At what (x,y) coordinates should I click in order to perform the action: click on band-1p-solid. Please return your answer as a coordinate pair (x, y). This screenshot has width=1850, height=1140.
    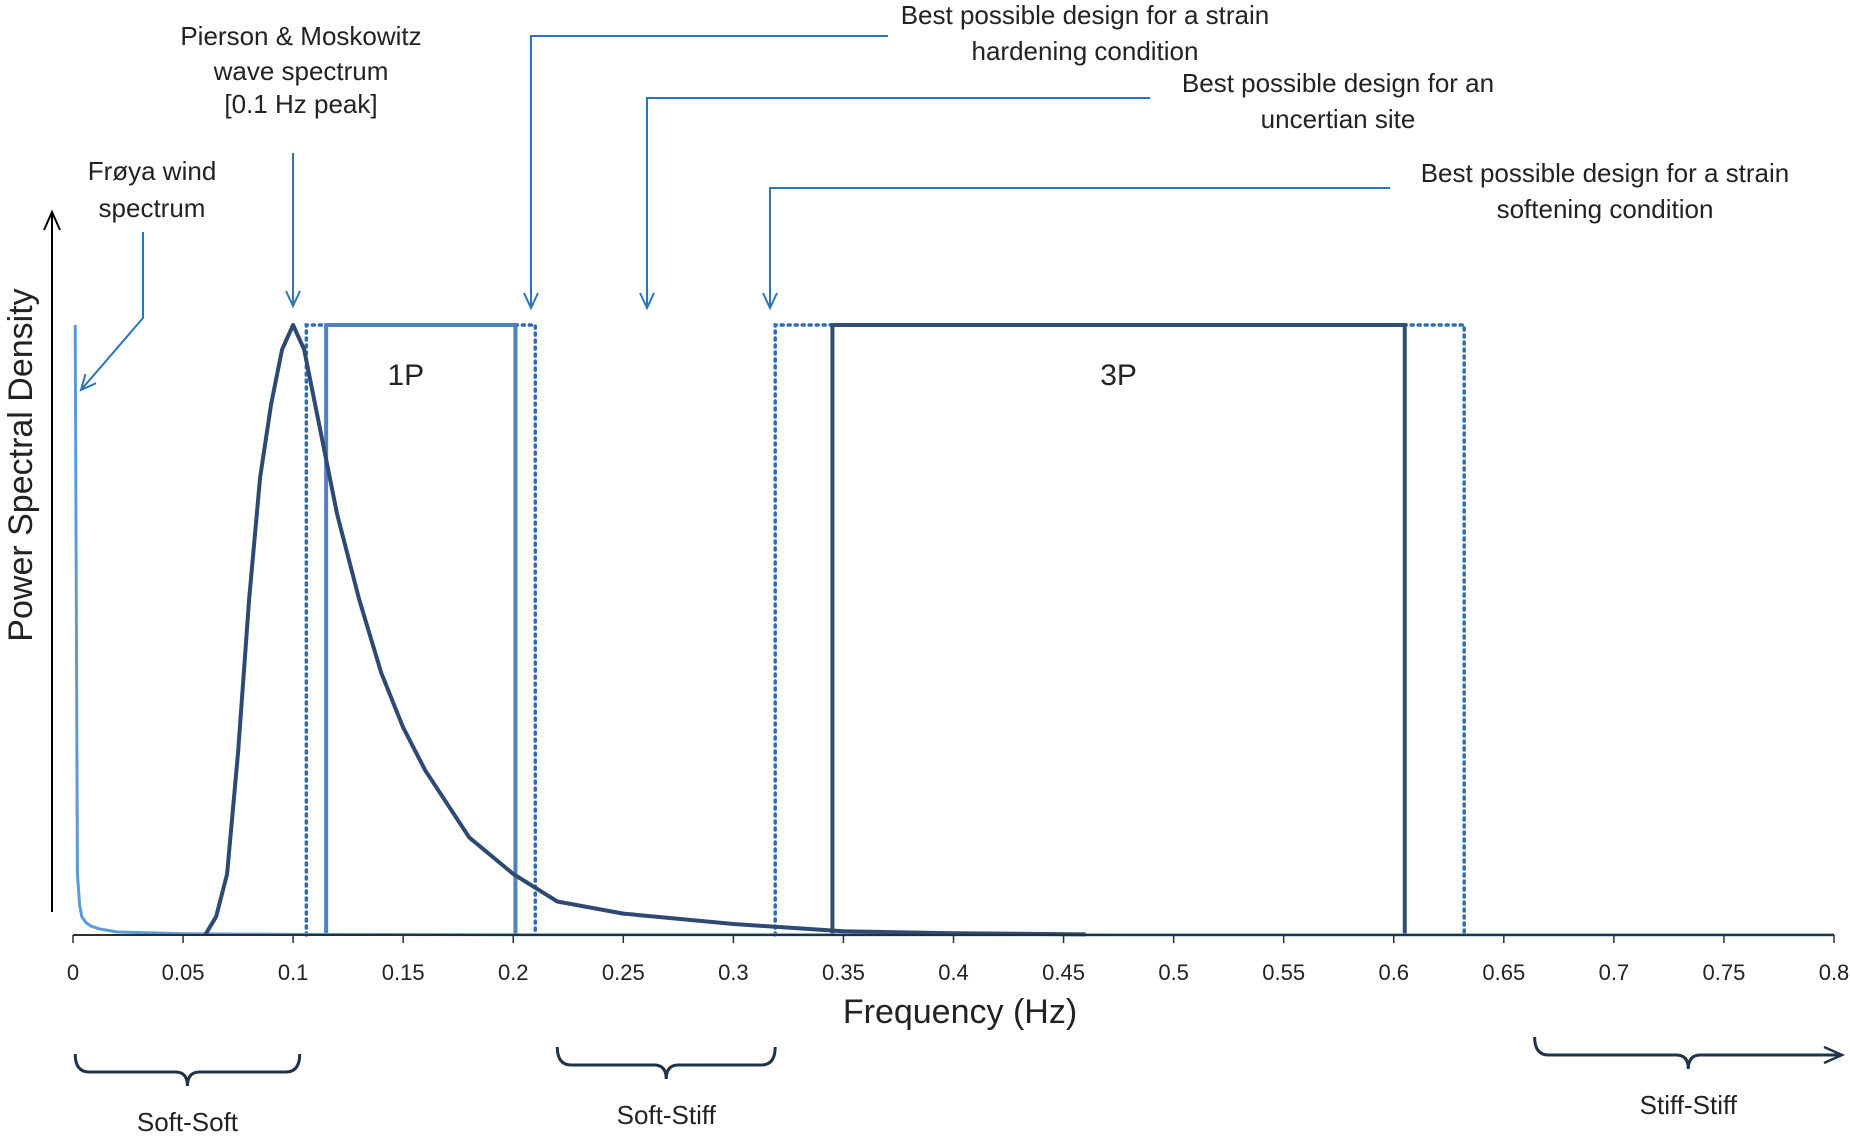
    Looking at the image, I should click on (421, 629).